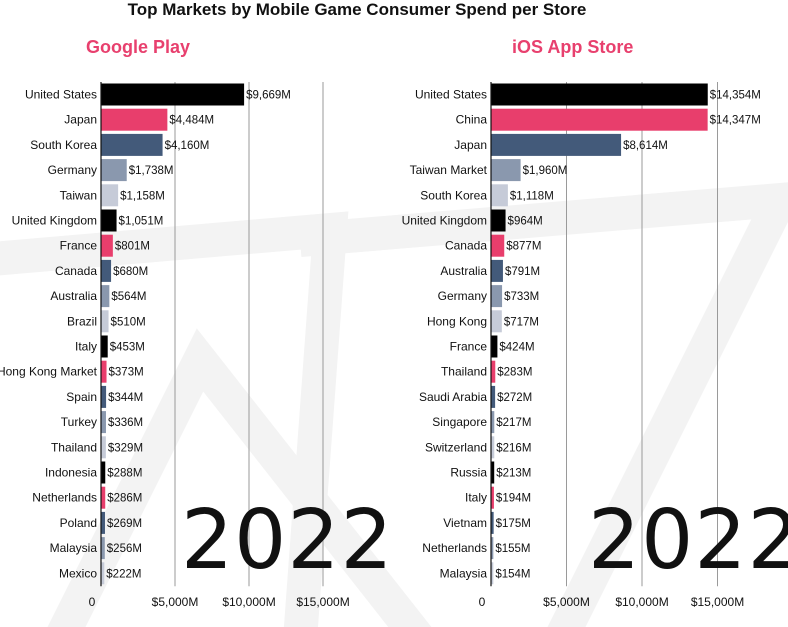 This screenshot has width=788, height=627. Describe the element at coordinates (74, 548) in the screenshot. I see `gp-category-label: Malaysia` at that location.